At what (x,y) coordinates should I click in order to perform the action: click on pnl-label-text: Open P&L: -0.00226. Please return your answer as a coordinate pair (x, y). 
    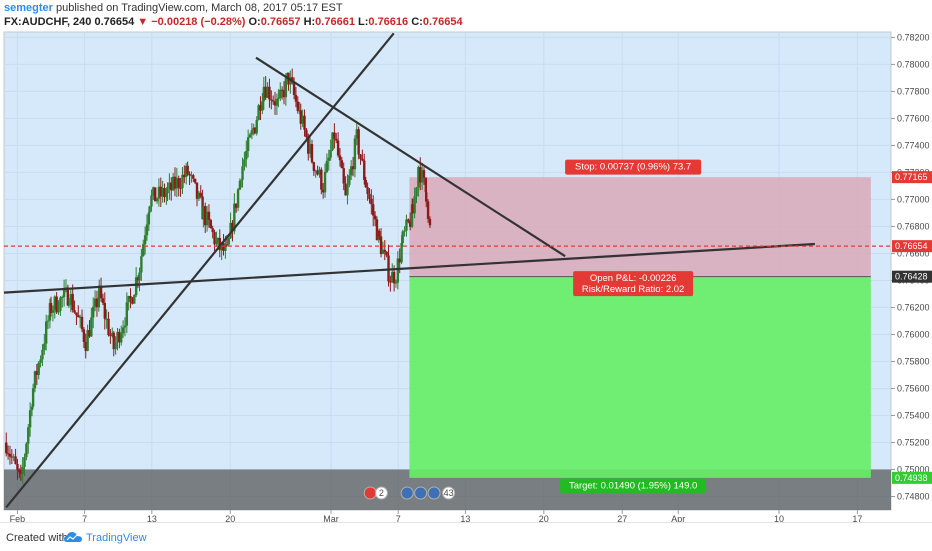
    Looking at the image, I should click on (633, 278).